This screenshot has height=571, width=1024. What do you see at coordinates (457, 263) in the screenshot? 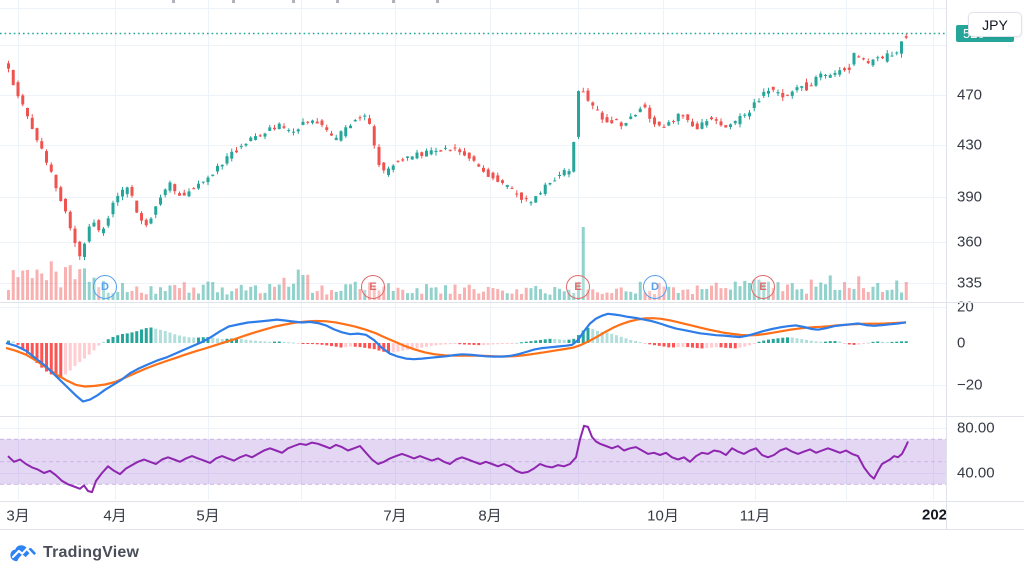
I see `volume-series` at bounding box center [457, 263].